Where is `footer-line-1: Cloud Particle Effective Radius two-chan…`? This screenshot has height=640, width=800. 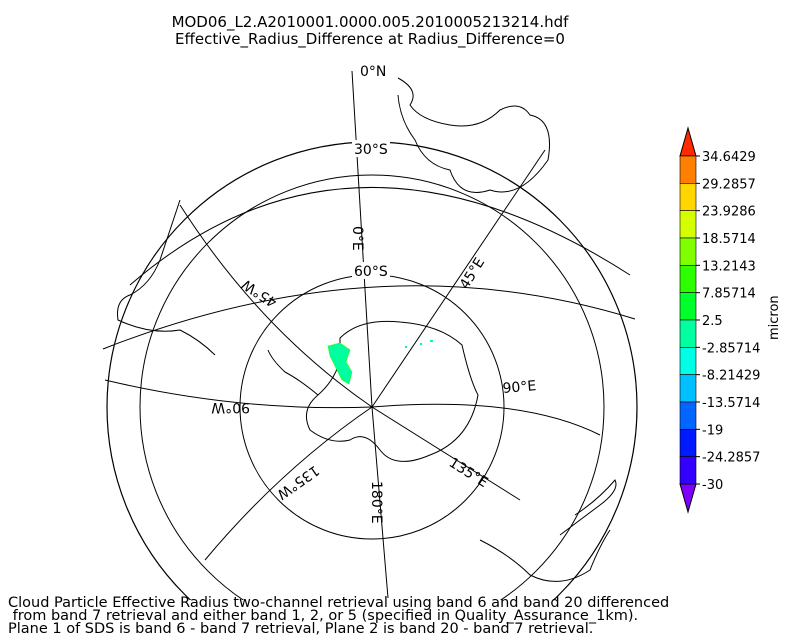
footer-line-1: Cloud Particle Effective Radius two-chan… is located at coordinates (339, 603).